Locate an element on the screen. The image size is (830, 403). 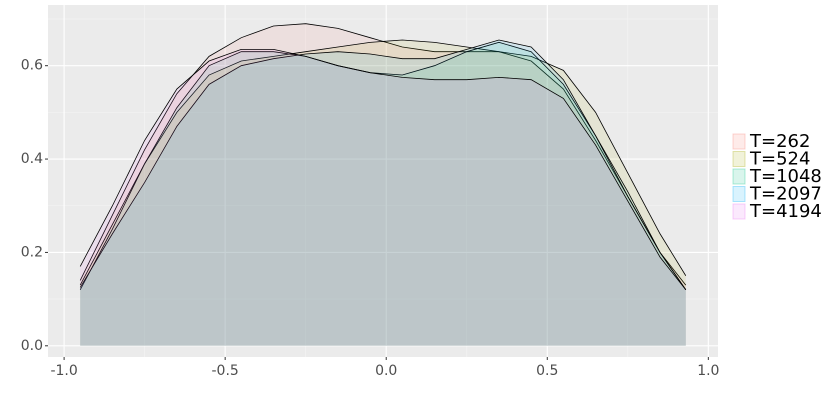
legend-label: T=4194 is located at coordinates (785, 211).